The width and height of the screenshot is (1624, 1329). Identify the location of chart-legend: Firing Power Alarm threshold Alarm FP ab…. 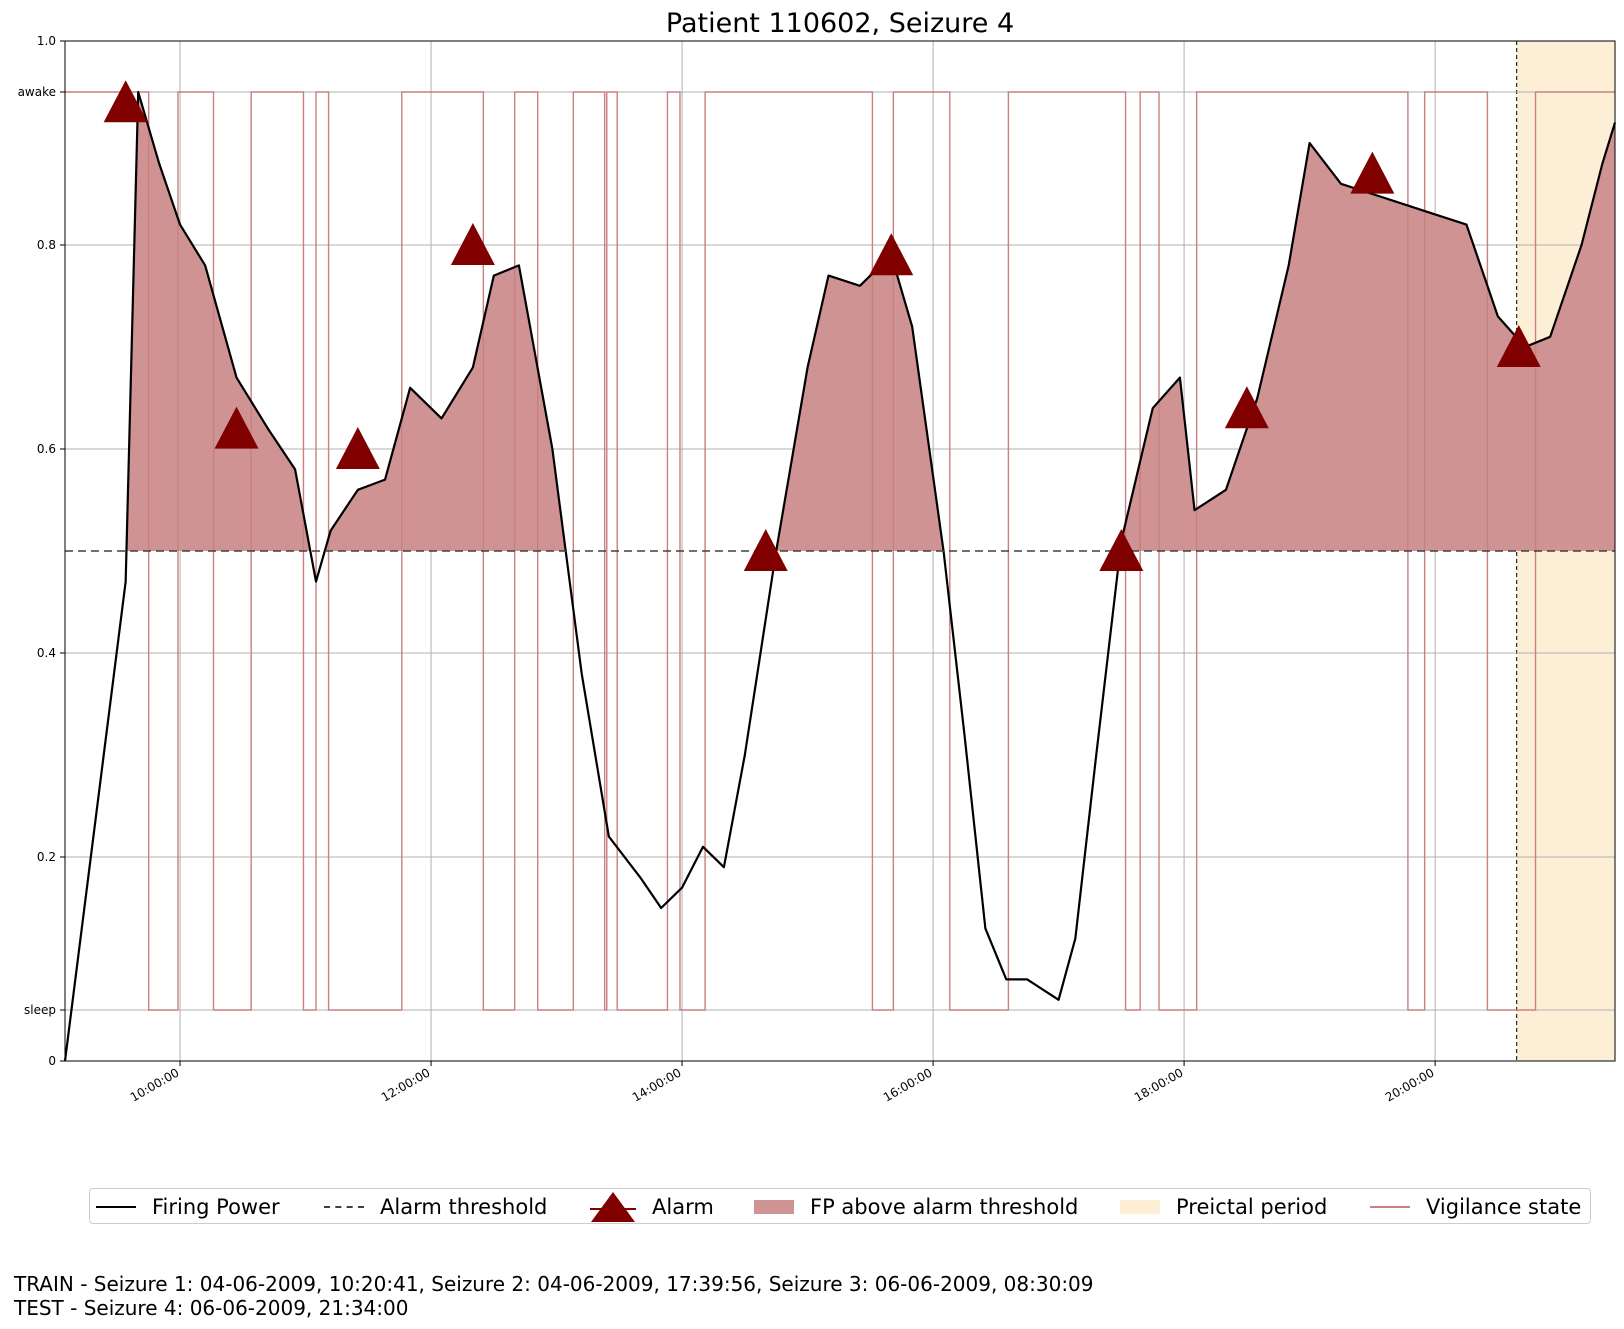
(840, 1206).